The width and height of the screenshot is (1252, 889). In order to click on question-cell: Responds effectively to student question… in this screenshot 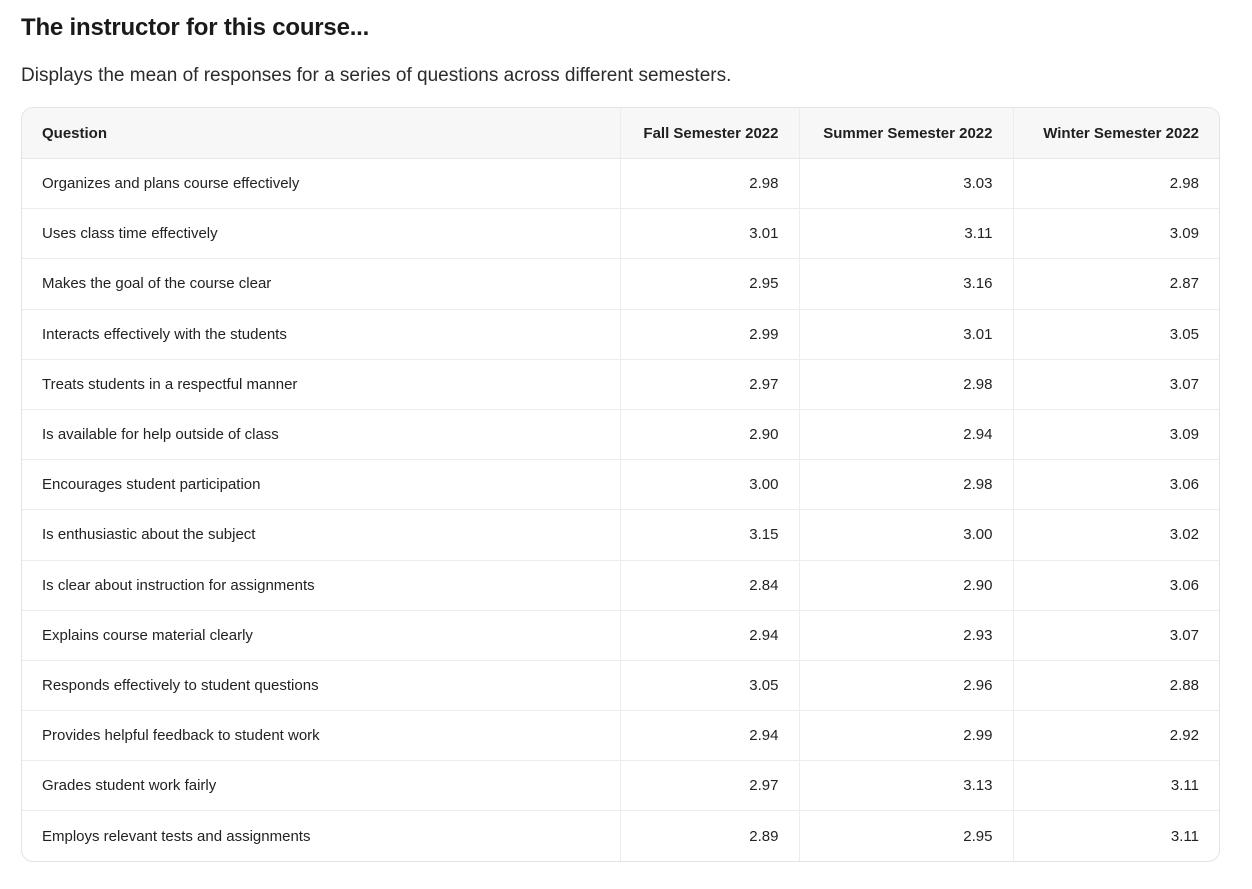, I will do `click(321, 686)`.